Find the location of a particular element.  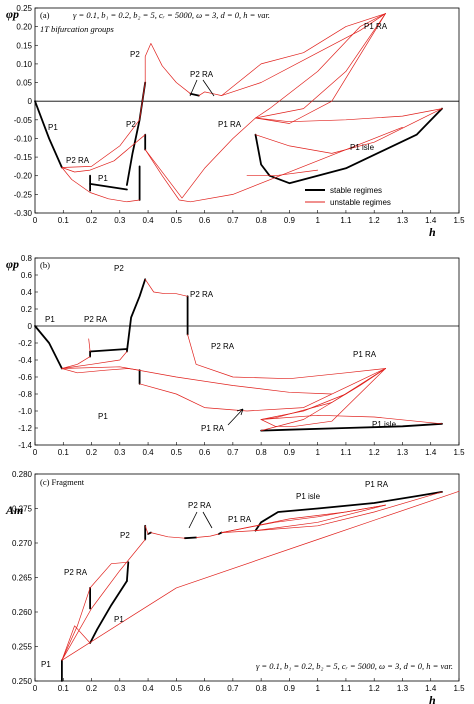

y-tick-label: 0.260 is located at coordinates (22, 612).